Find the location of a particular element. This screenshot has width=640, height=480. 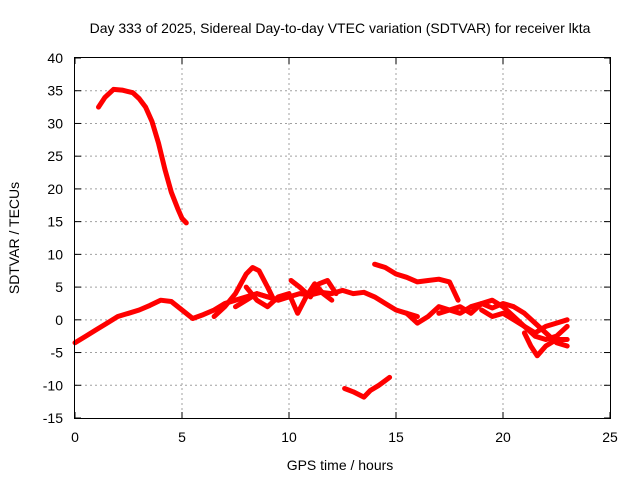

x-tick-label: 5 is located at coordinates (182, 437).